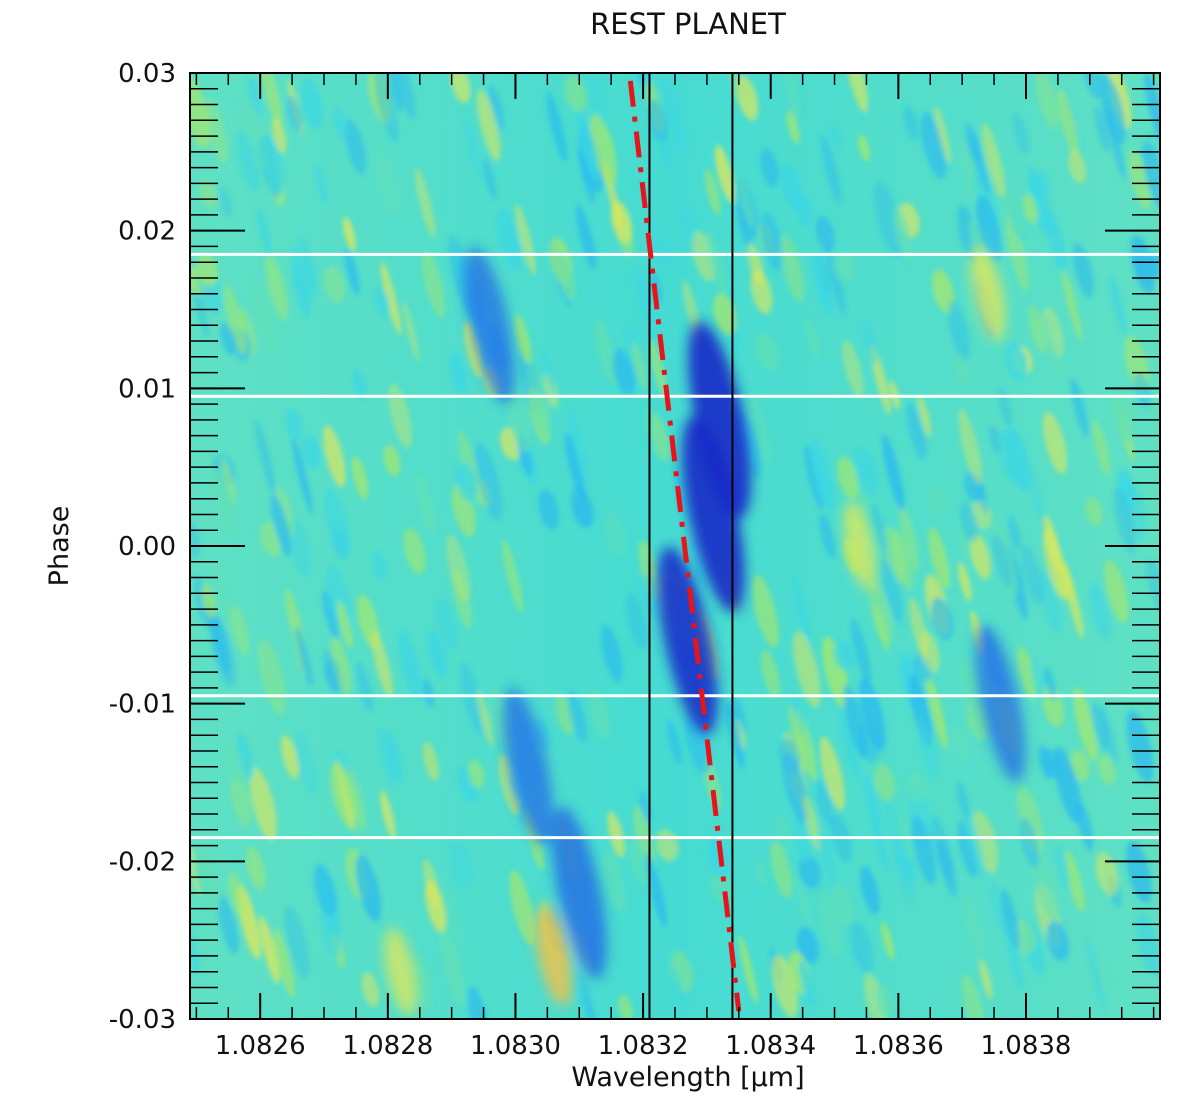 This screenshot has width=1200, height=1100. Describe the element at coordinates (59, 546) in the screenshot. I see `y-axis-title: Phase` at that location.